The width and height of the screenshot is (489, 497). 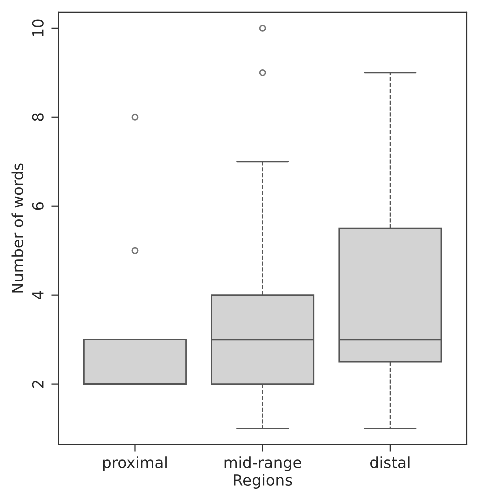 I want to click on x-tick-label: distal, so click(x=390, y=462).